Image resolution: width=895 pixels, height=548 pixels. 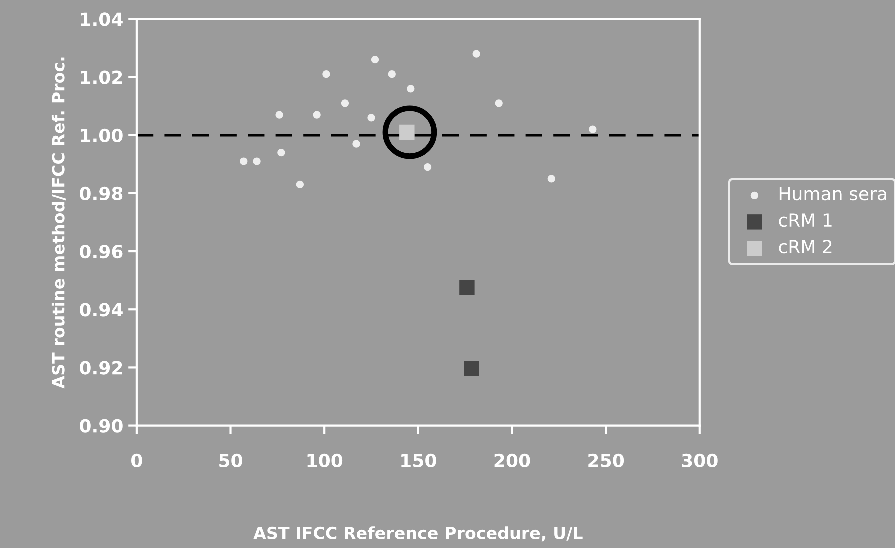 What do you see at coordinates (512, 461) in the screenshot?
I see `x-tick-label: 200` at bounding box center [512, 461].